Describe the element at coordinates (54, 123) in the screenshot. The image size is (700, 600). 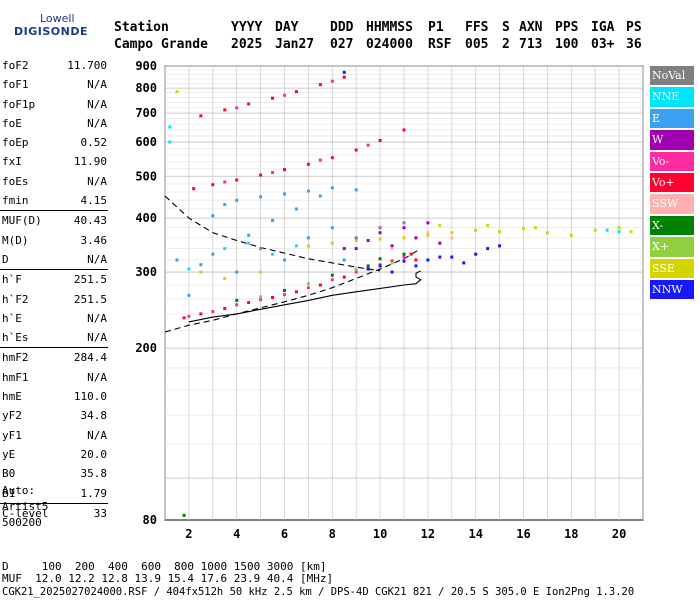
I see `param-row: foE N/A` at that location.